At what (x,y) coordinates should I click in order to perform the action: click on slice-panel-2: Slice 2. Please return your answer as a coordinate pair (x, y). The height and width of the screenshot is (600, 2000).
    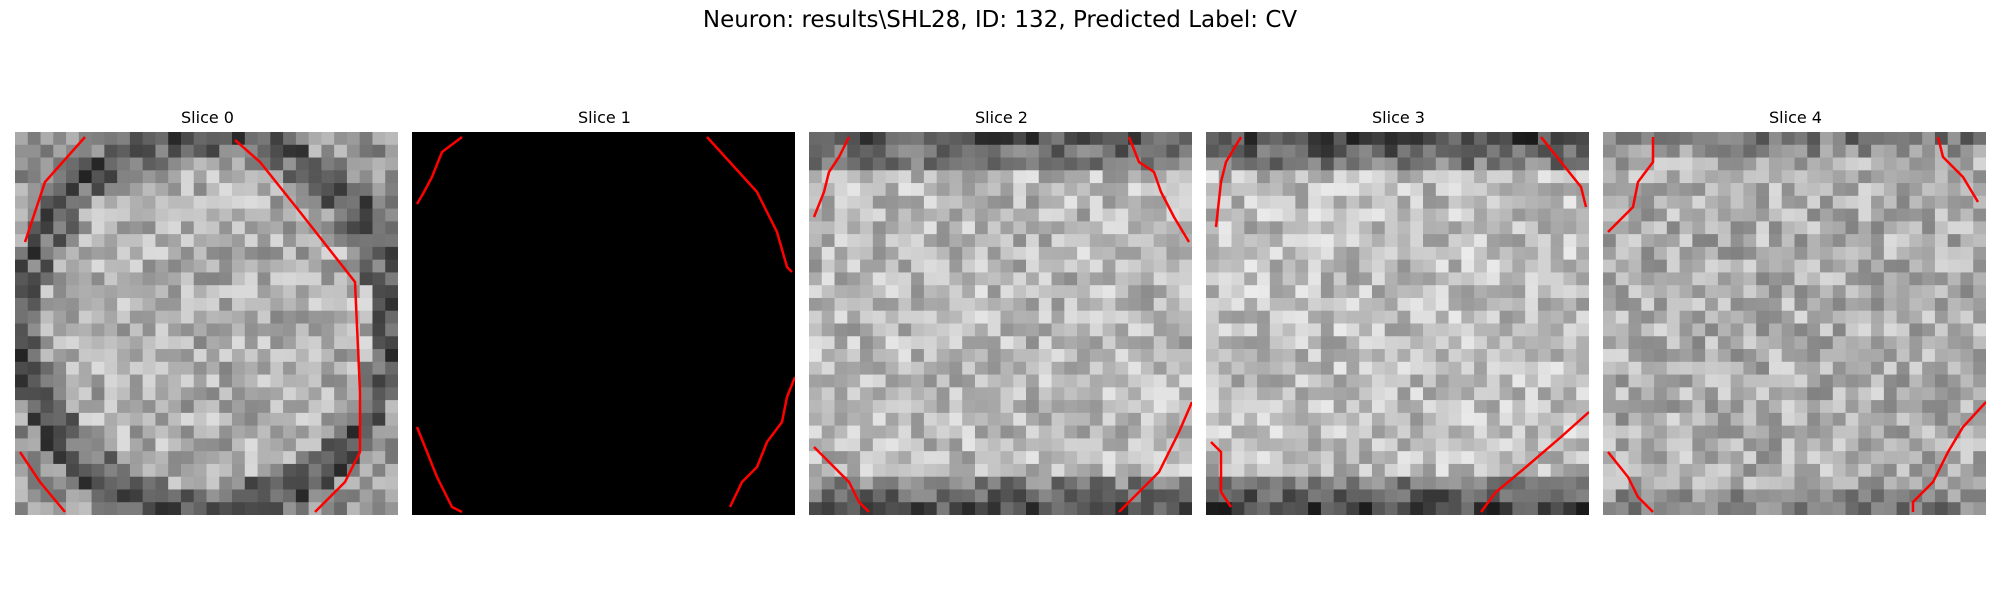
    Looking at the image, I should click on (1001, 310).